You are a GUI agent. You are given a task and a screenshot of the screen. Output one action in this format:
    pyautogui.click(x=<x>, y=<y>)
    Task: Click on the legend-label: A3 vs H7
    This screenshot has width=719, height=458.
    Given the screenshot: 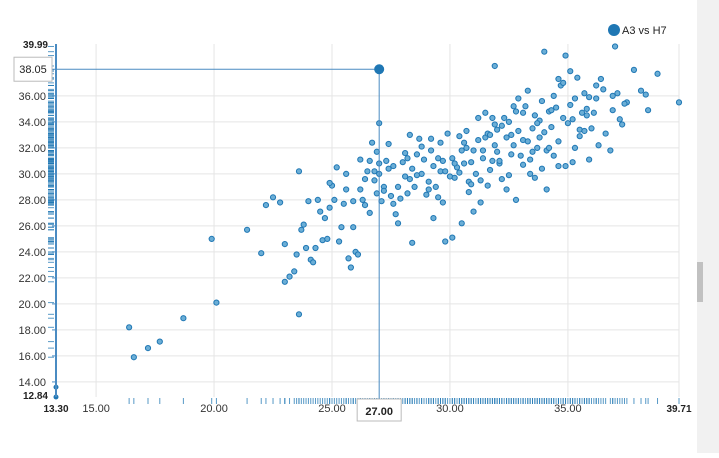 What is the action you would take?
    pyautogui.click(x=644, y=31)
    